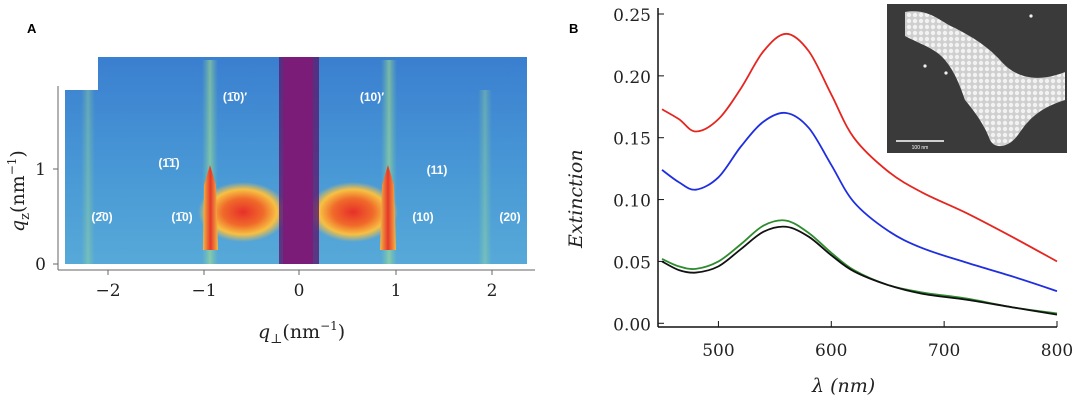  I want to click on a-x-tick-label: 0, so click(299, 291).